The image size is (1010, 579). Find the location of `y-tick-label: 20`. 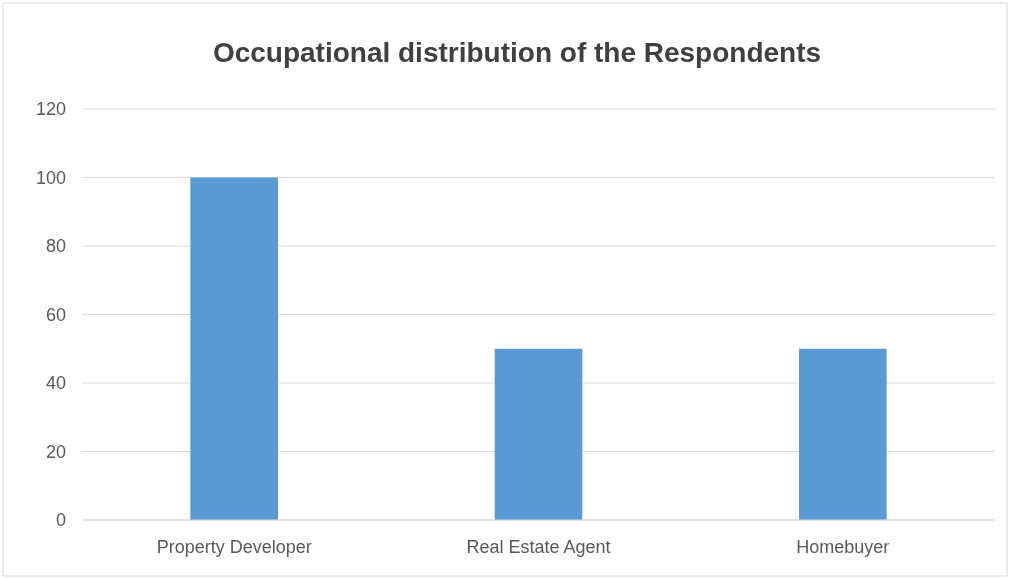

y-tick-label: 20 is located at coordinates (55, 451).